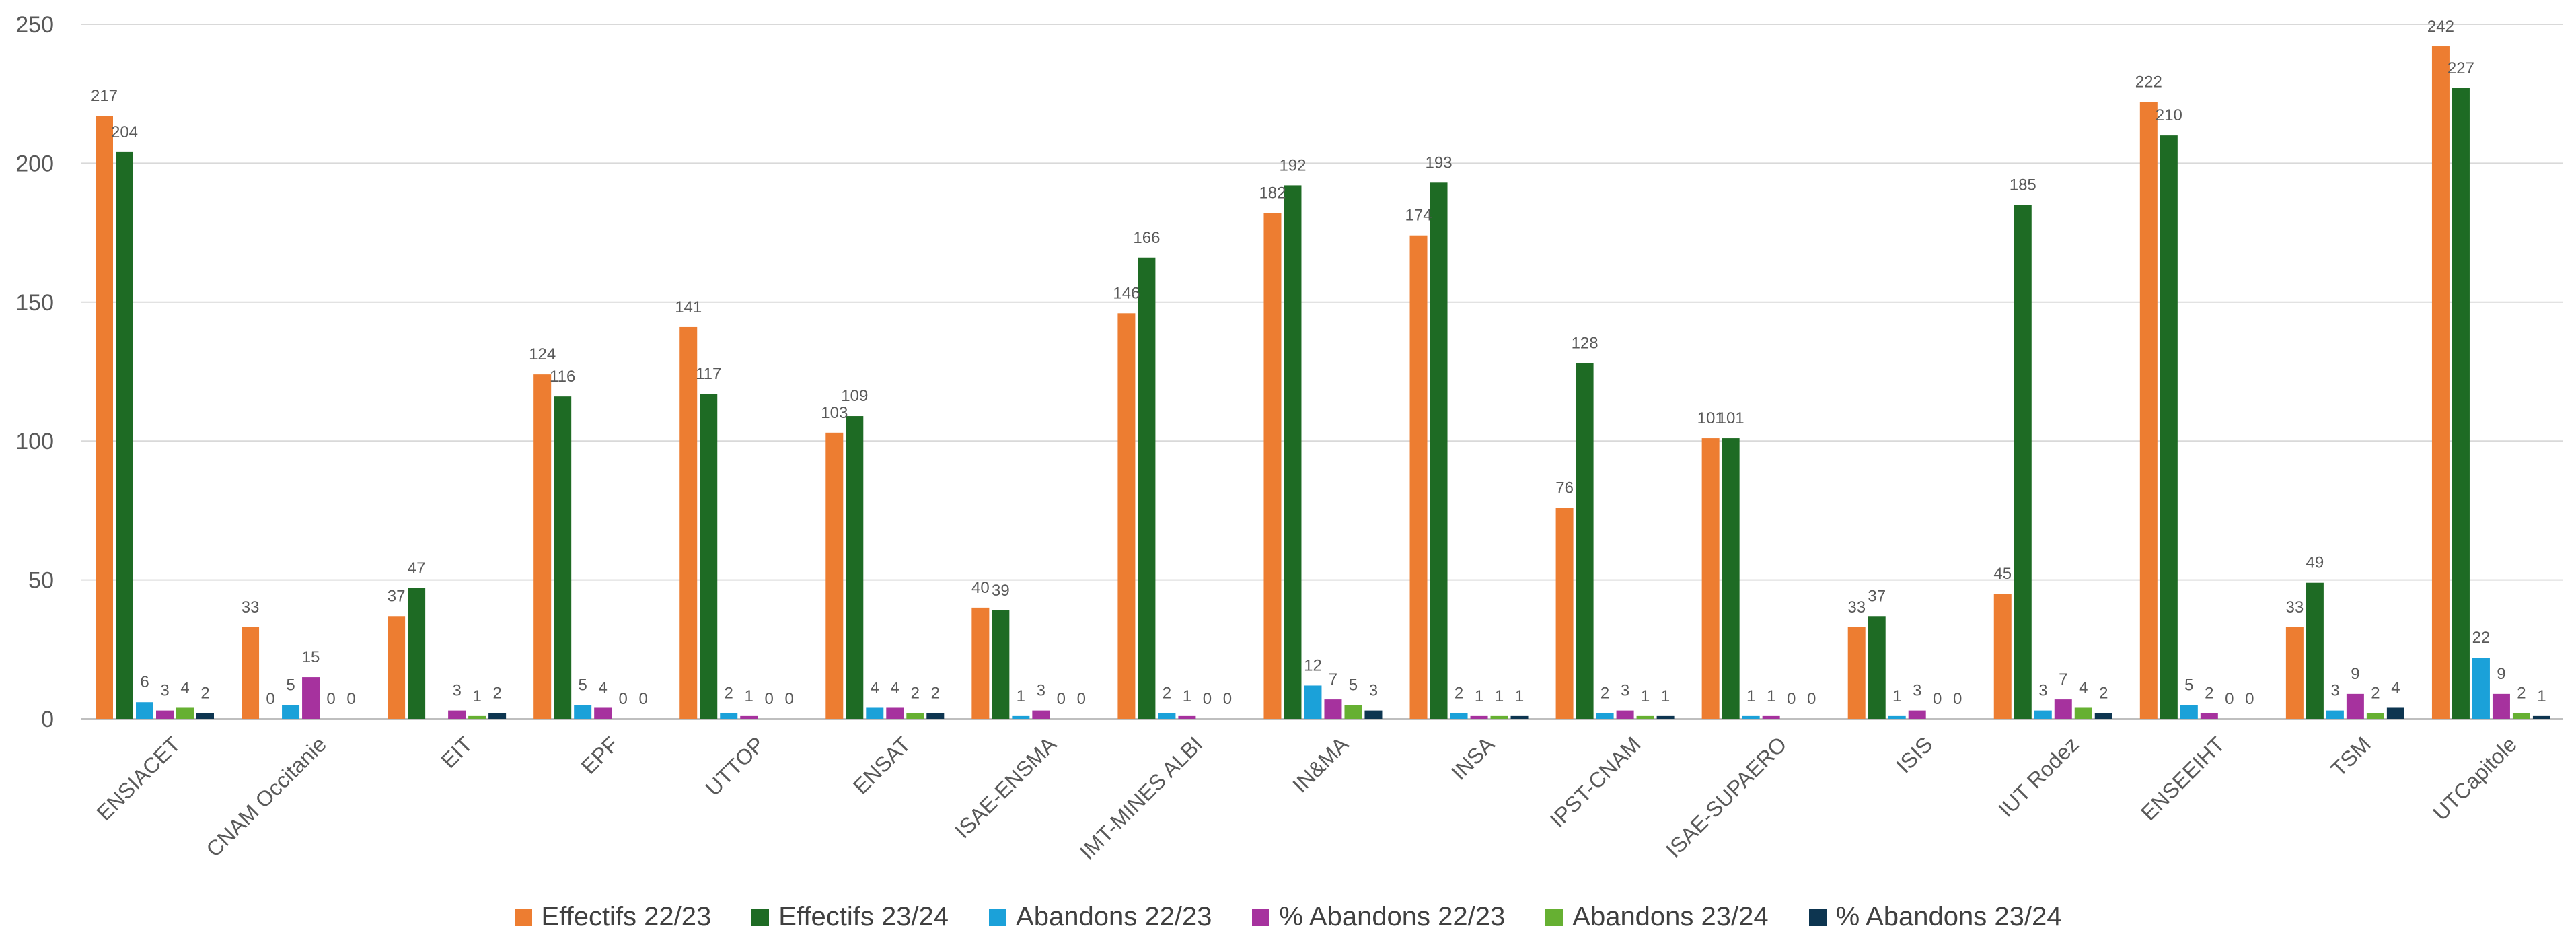  I want to click on data-label: 45, so click(2002, 574).